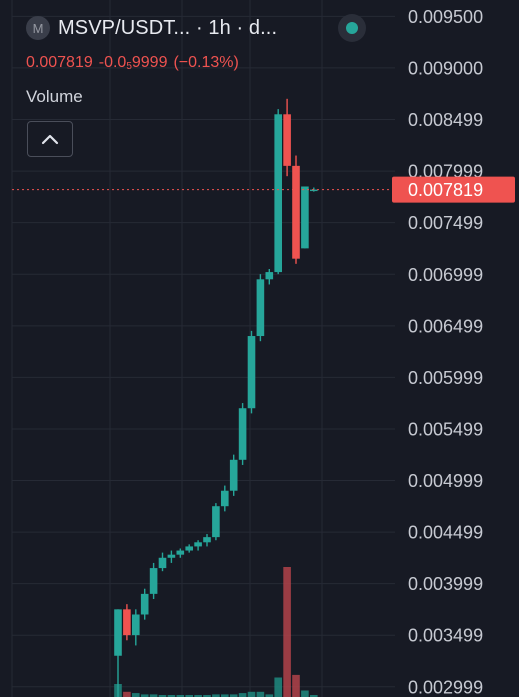  Describe the element at coordinates (38, 28) in the screenshot. I see `symbol-logo-icon: M` at that location.